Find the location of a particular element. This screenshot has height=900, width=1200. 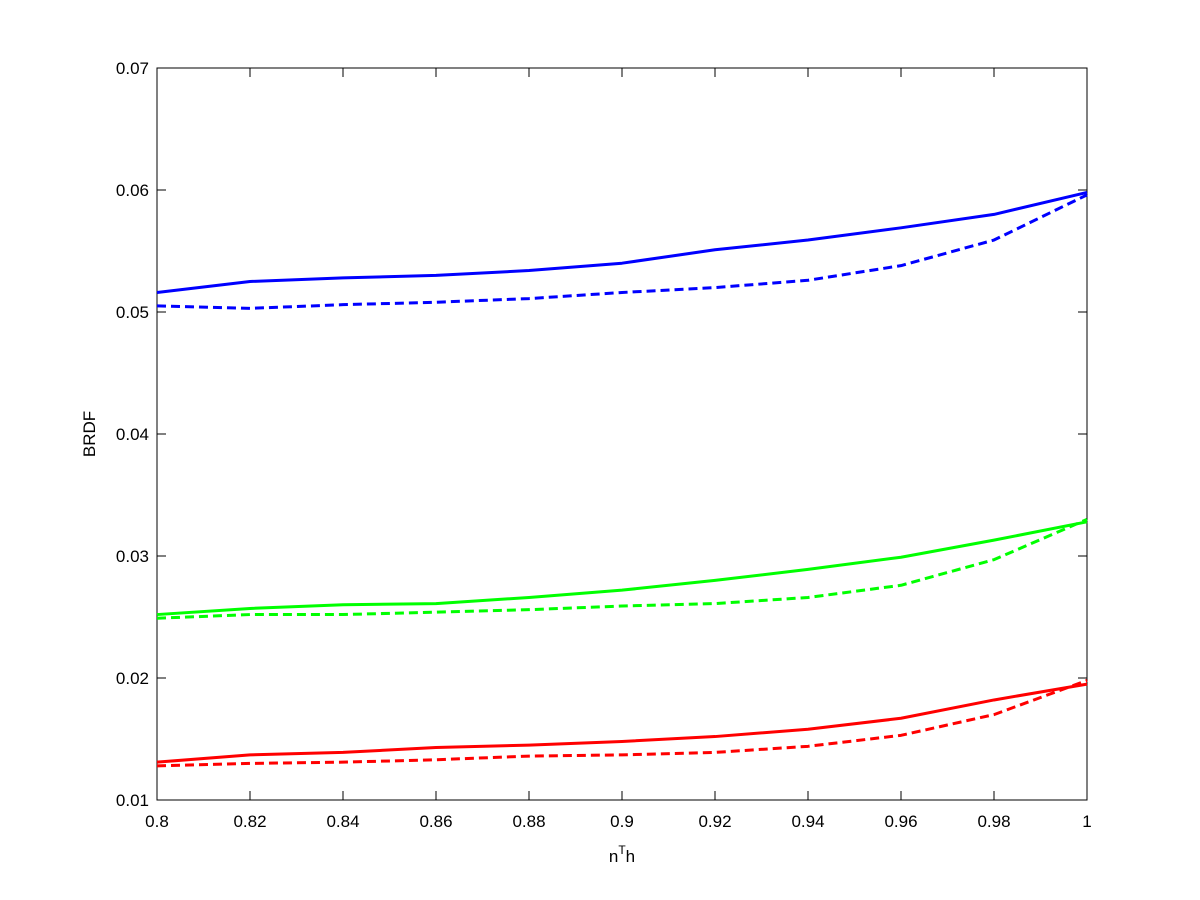

y-tick-label: 0.07 is located at coordinates (132, 68).